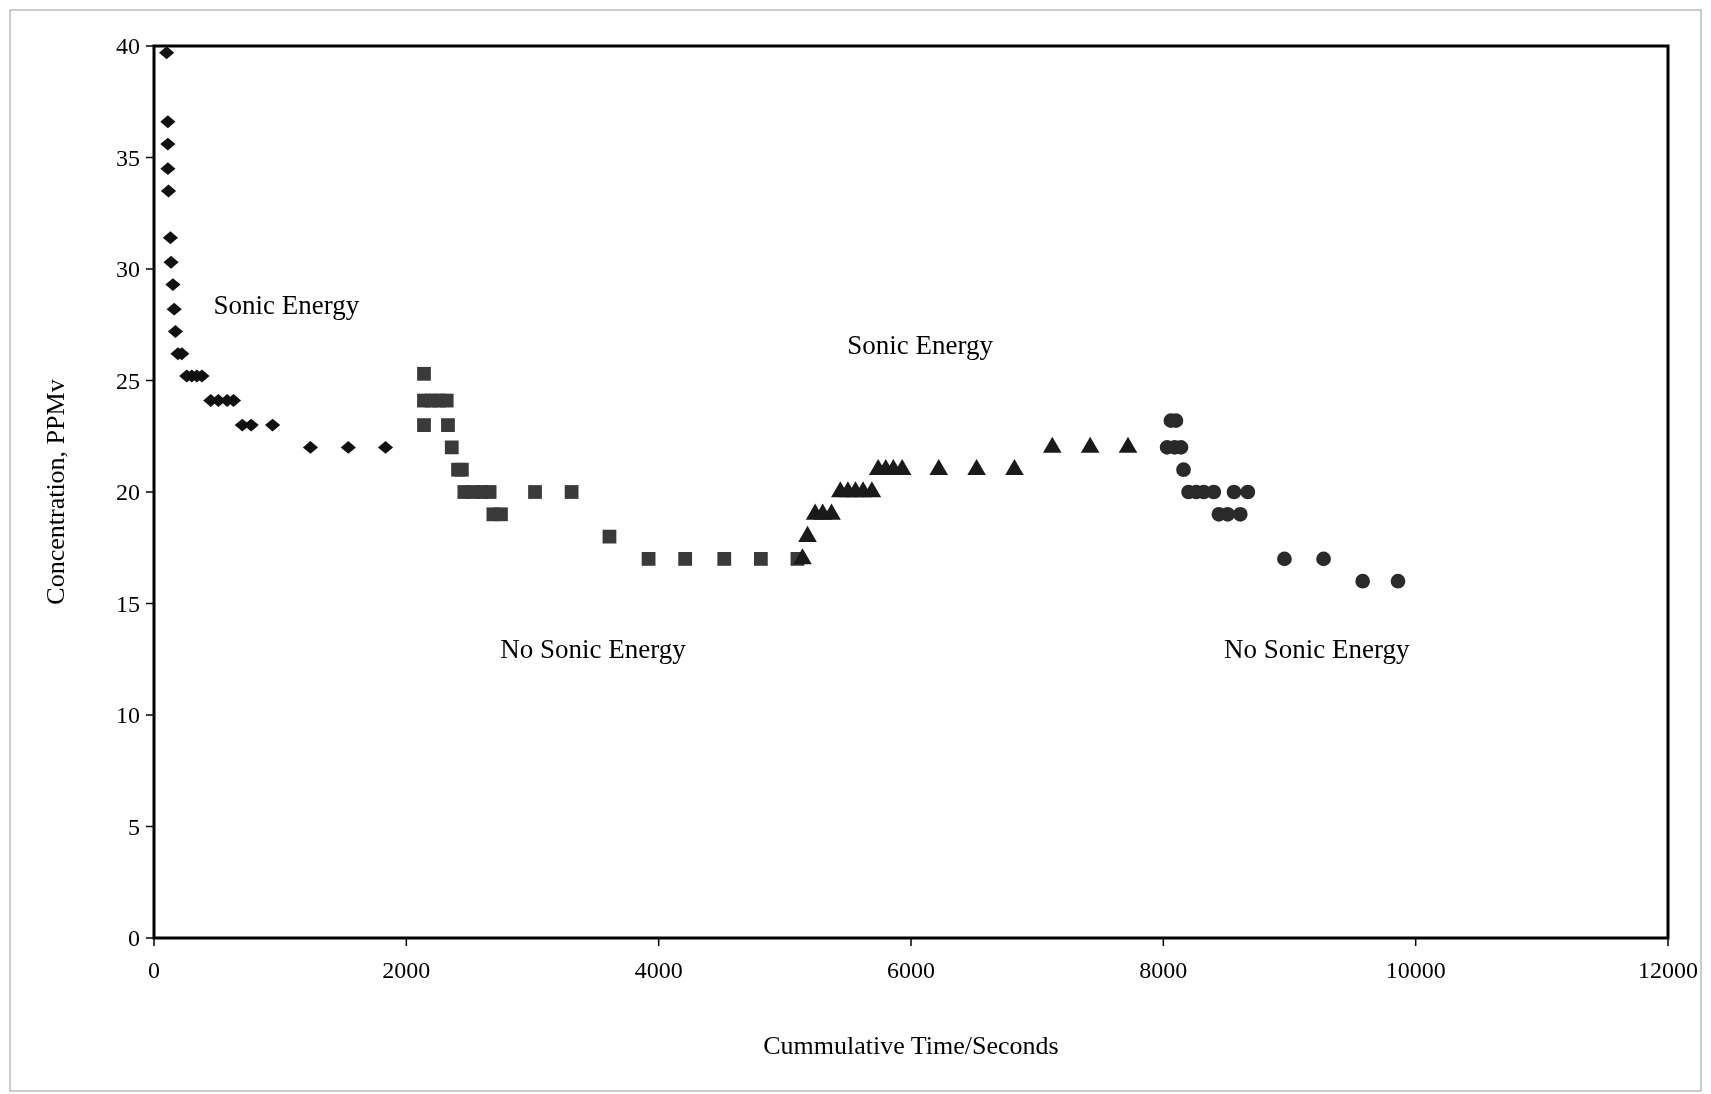 Image resolution: width=1711 pixels, height=1094 pixels. Describe the element at coordinates (128, 380) in the screenshot. I see `y-tick-label: 25` at that location.